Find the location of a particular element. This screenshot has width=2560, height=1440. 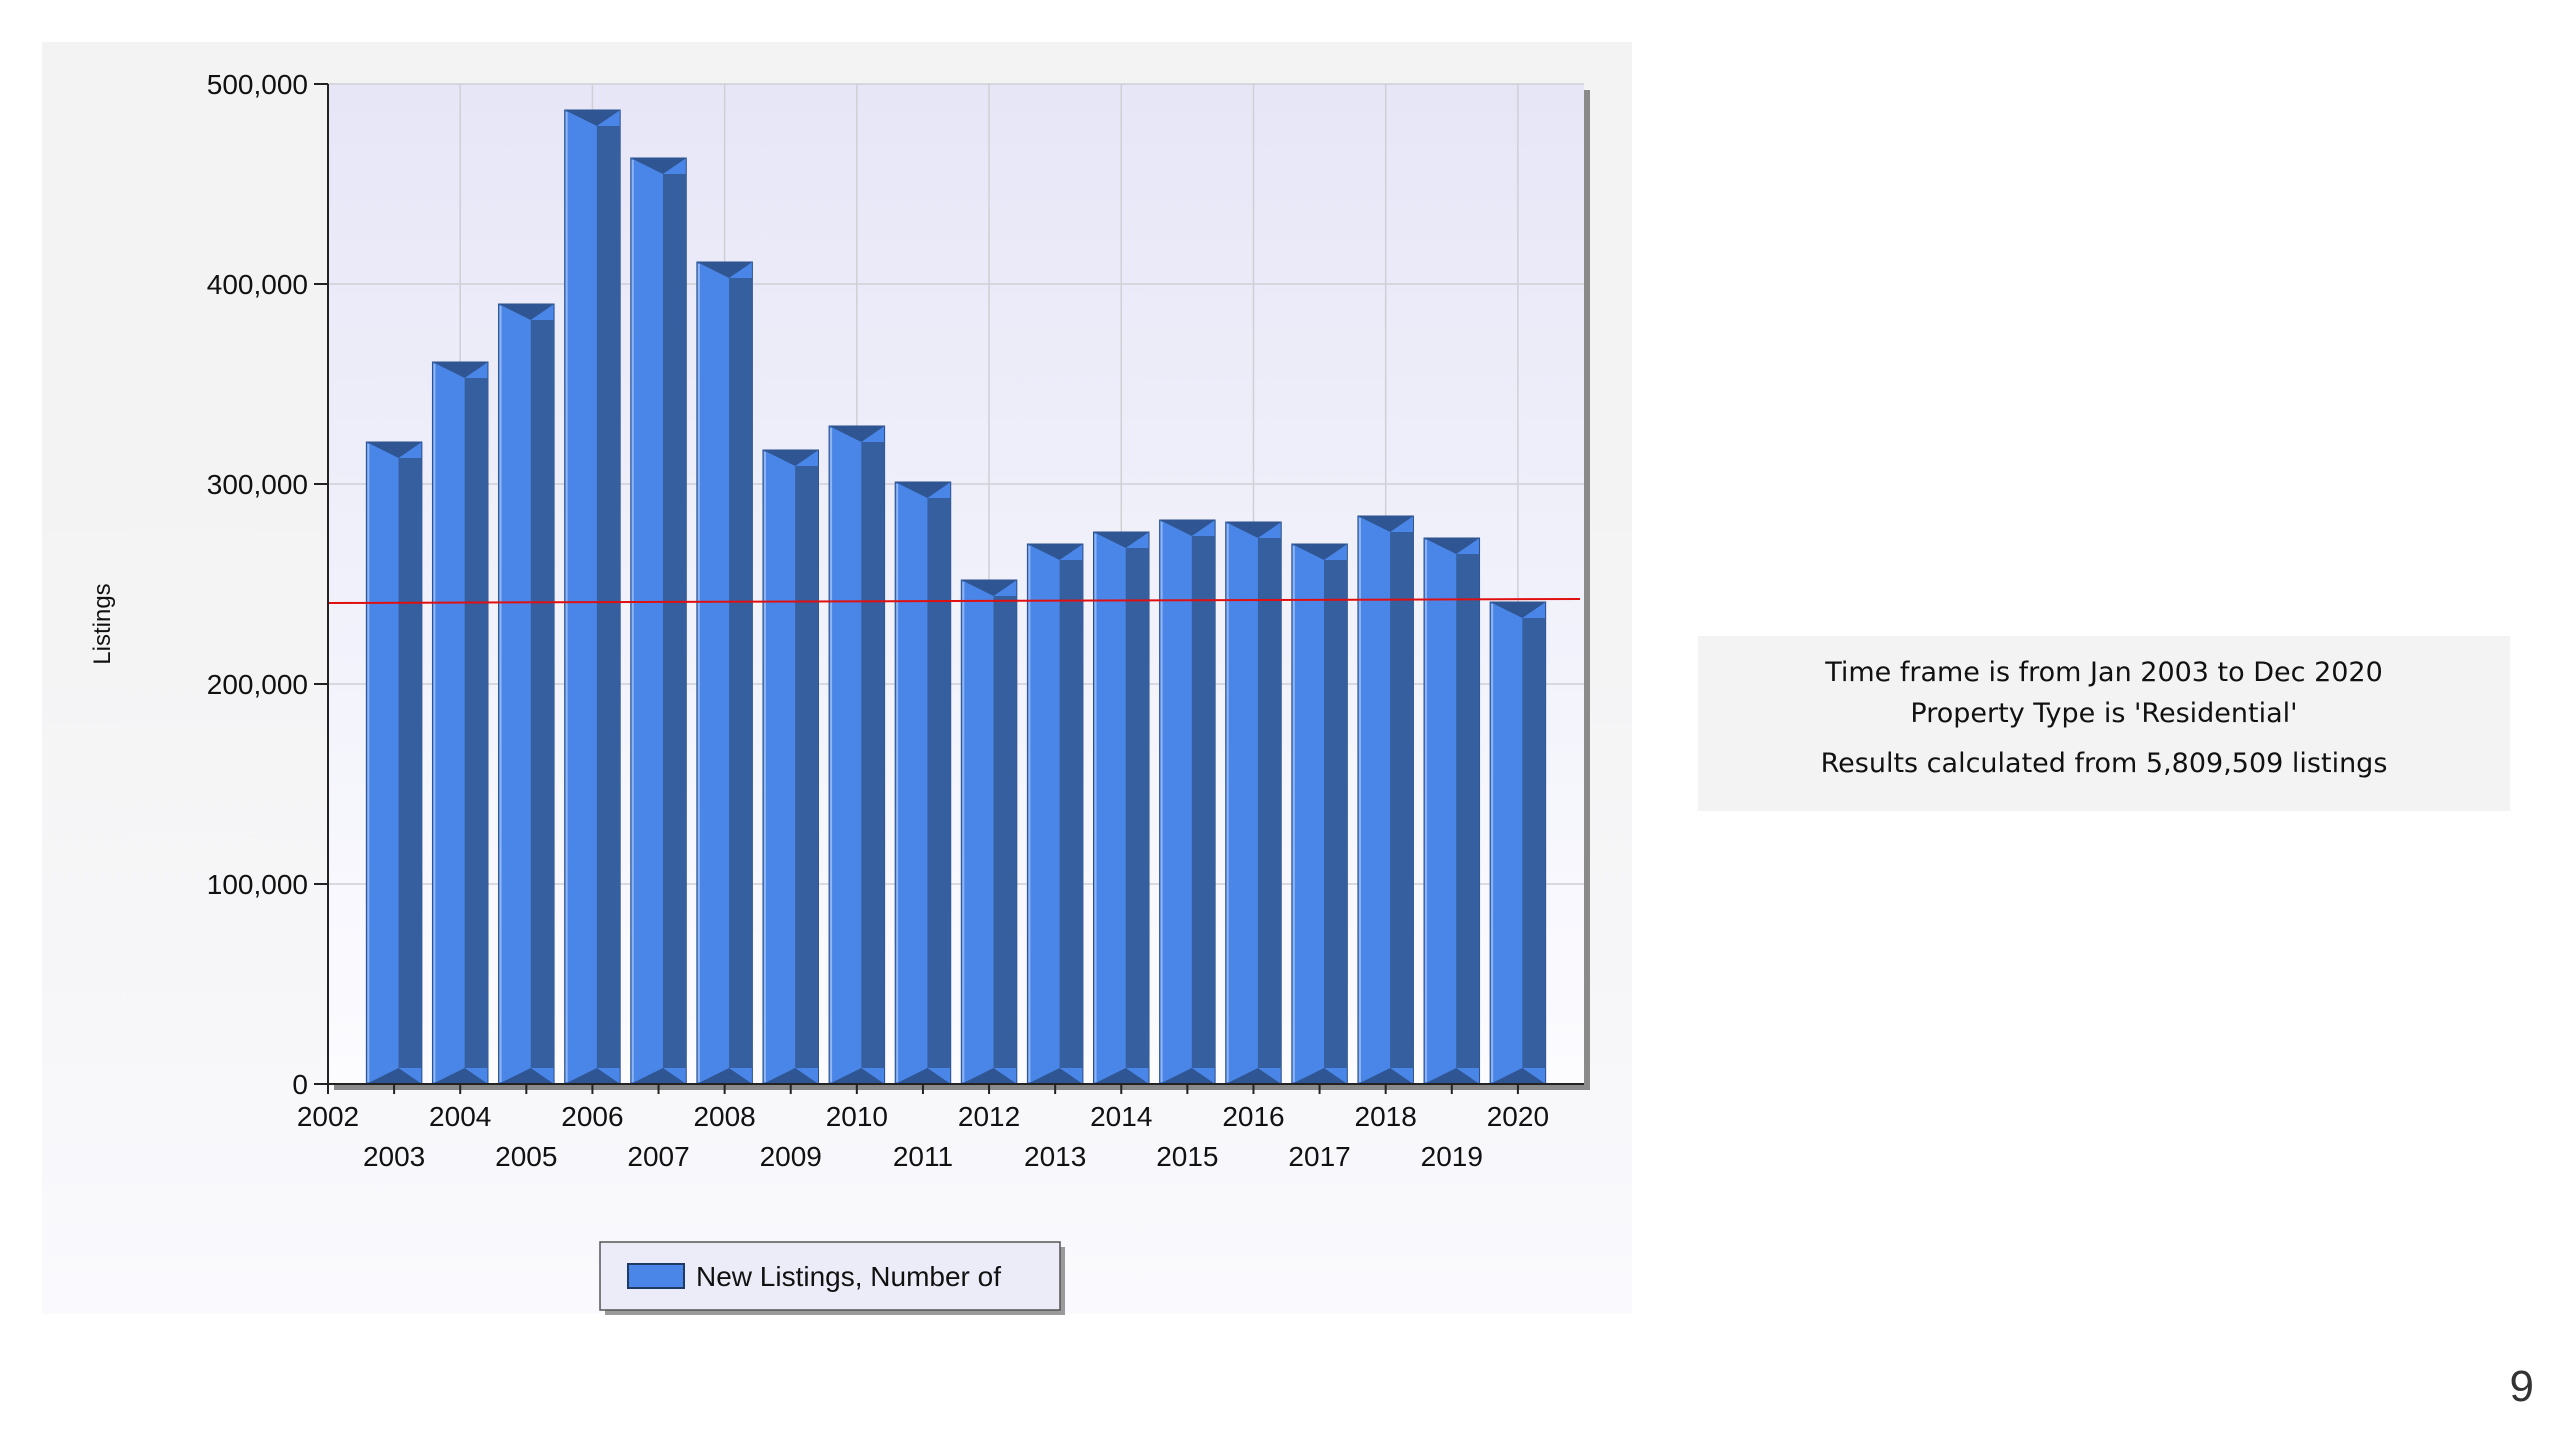

x-tick-label: 2016 is located at coordinates (1253, 1116).